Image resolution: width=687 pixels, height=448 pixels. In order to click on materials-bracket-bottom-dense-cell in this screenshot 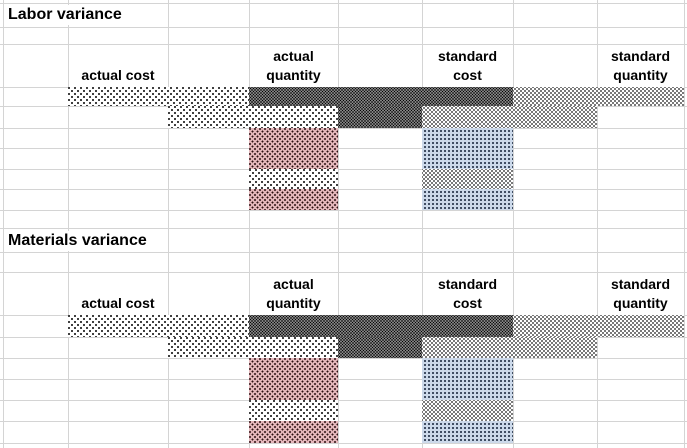, I will do `click(380, 347)`.